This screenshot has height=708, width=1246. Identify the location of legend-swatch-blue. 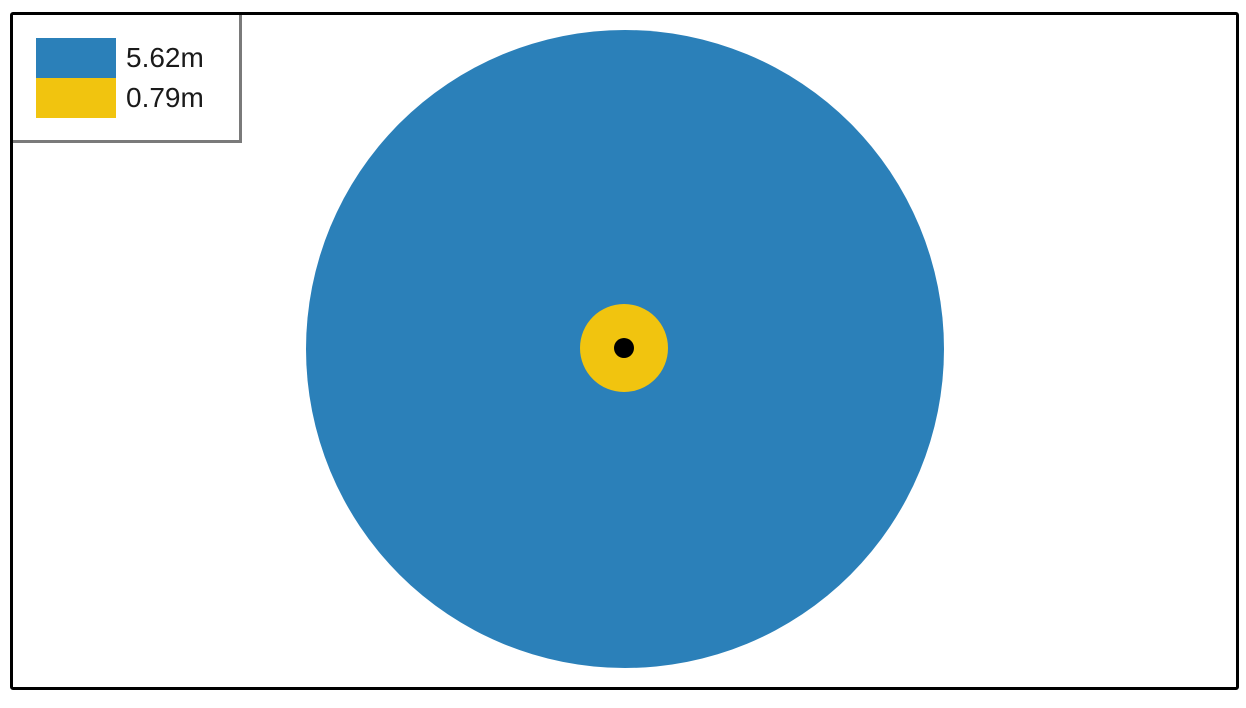
(76, 58).